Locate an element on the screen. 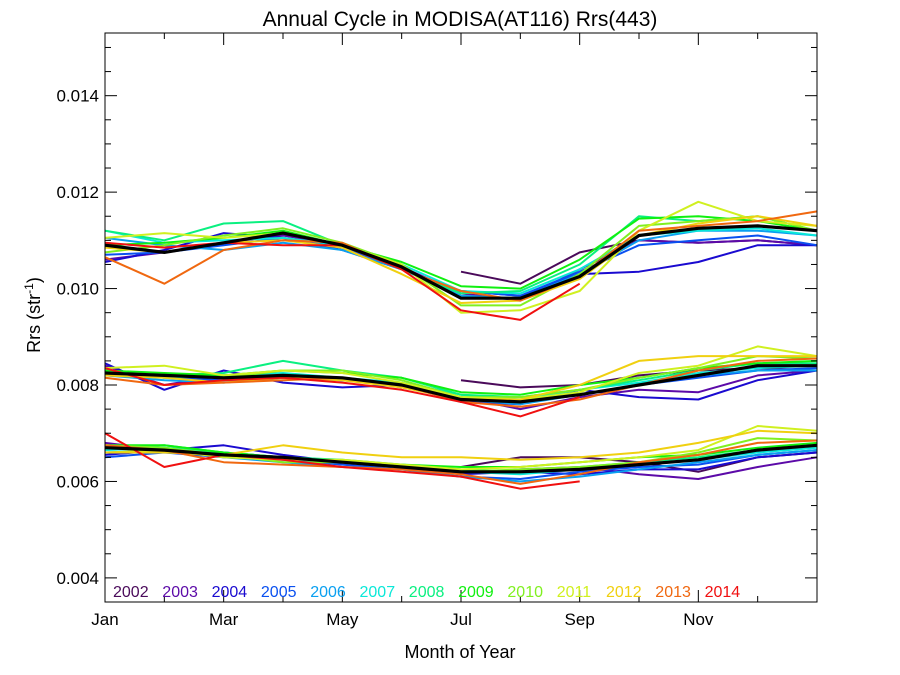  y-tick-label: 0.014 is located at coordinates (77, 96).